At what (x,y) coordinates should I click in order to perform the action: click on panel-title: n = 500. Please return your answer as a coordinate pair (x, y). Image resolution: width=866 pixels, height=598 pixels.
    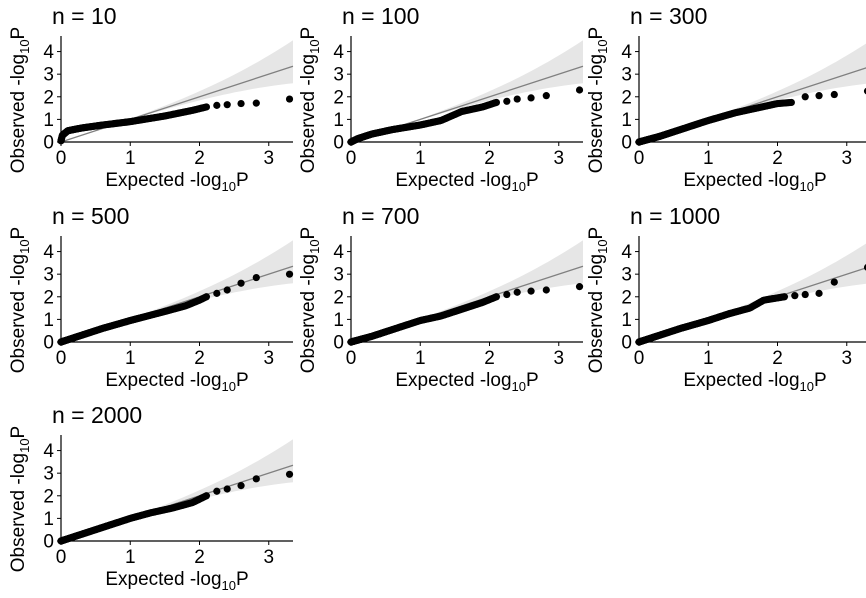
    Looking at the image, I should click on (90, 216).